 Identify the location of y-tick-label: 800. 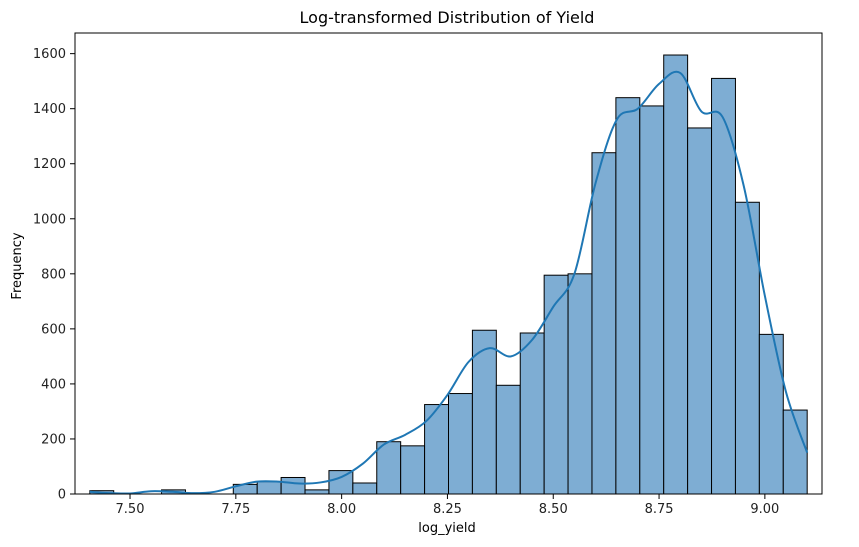
(53, 274).